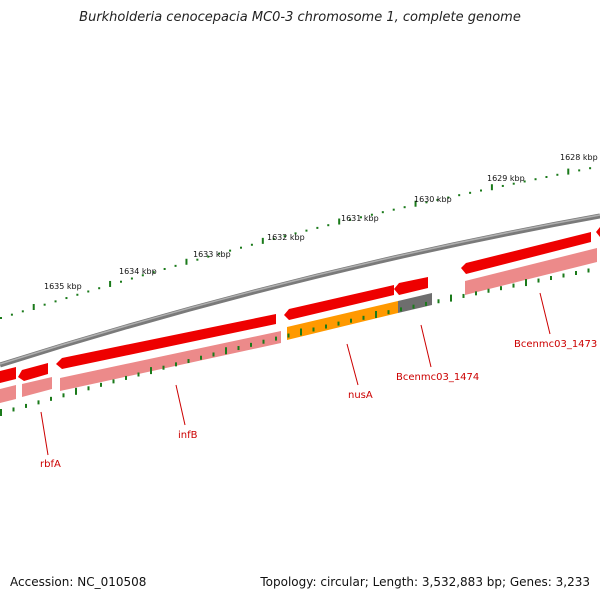 This screenshot has height=600, width=600. What do you see at coordinates (433, 199) in the screenshot?
I see `scale-label-1630: 1630 kbp` at bounding box center [433, 199].